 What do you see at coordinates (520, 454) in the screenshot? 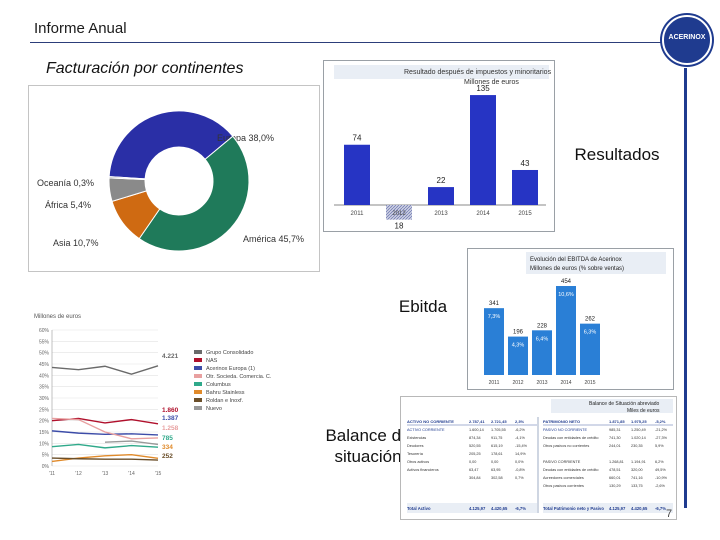
I see `assets-cell-3-3: 14,9%` at bounding box center [520, 454].